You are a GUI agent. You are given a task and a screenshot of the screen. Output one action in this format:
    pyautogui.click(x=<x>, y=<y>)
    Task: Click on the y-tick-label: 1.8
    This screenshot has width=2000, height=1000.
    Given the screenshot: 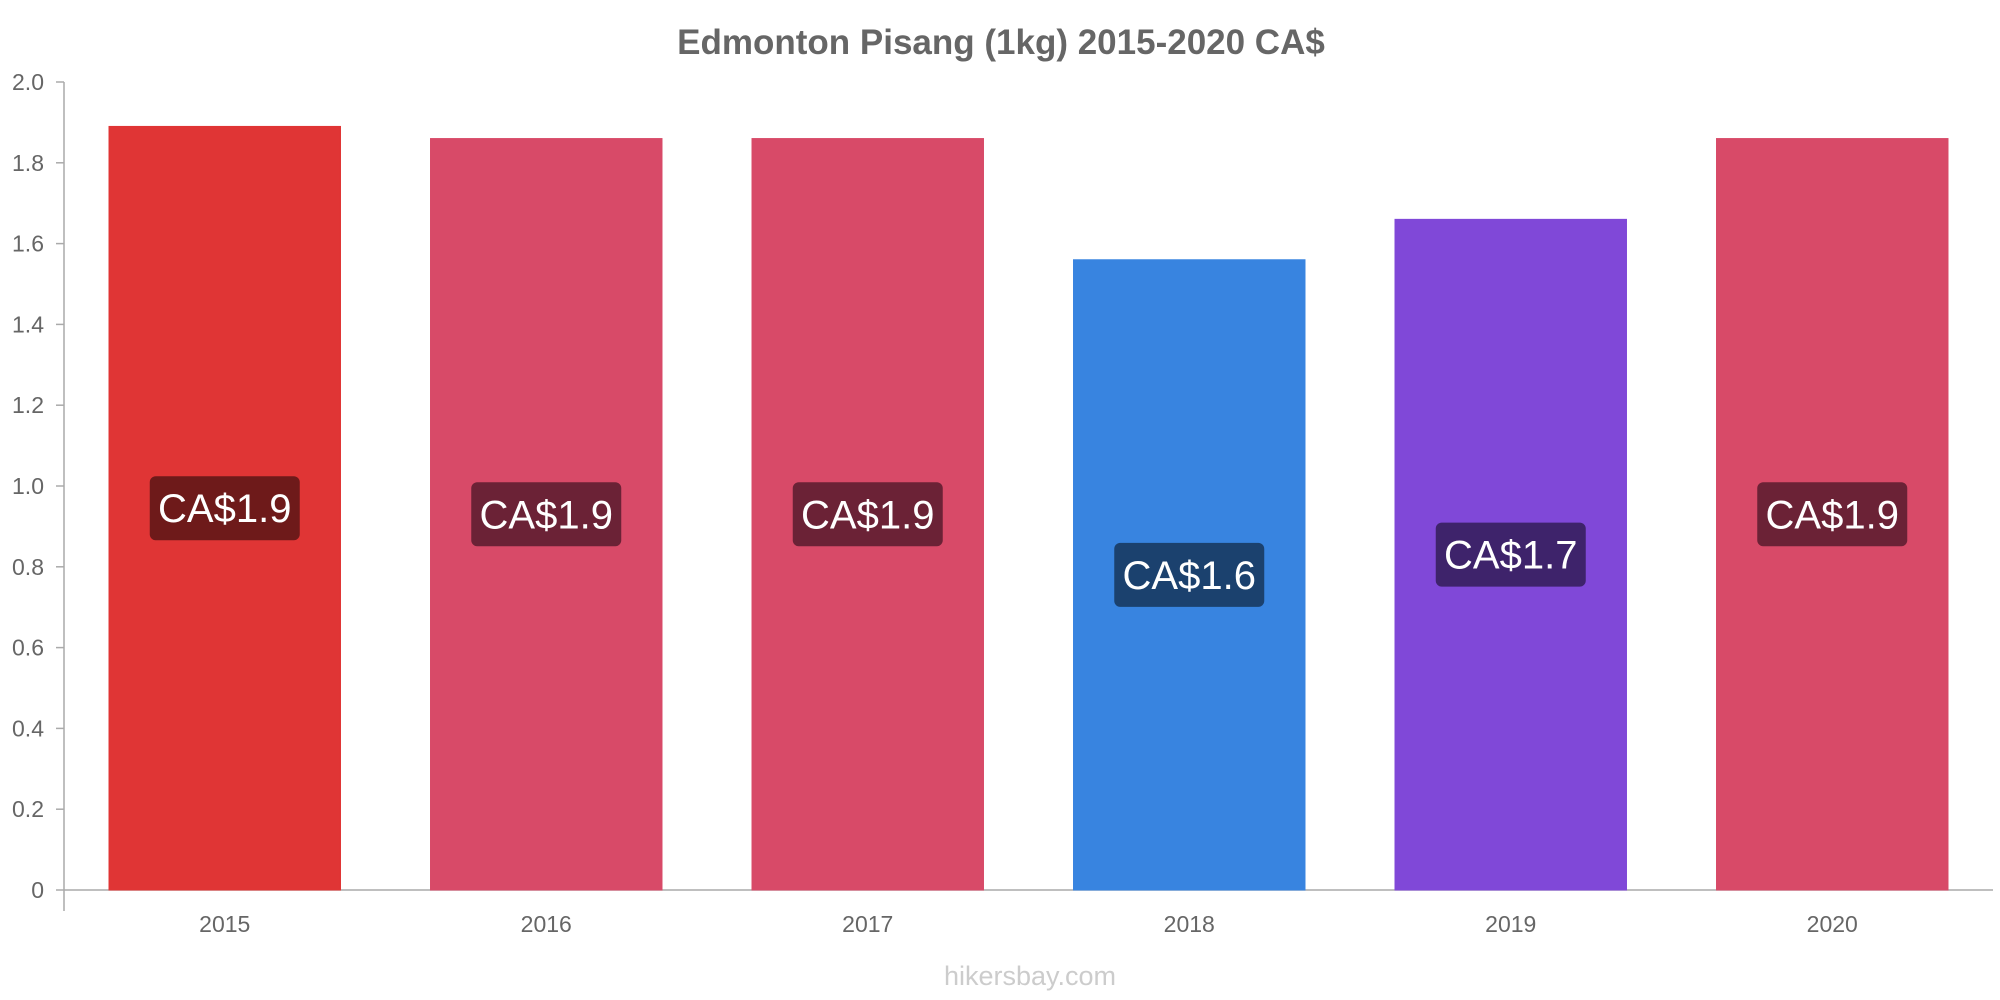 What is the action you would take?
    pyautogui.click(x=28, y=163)
    